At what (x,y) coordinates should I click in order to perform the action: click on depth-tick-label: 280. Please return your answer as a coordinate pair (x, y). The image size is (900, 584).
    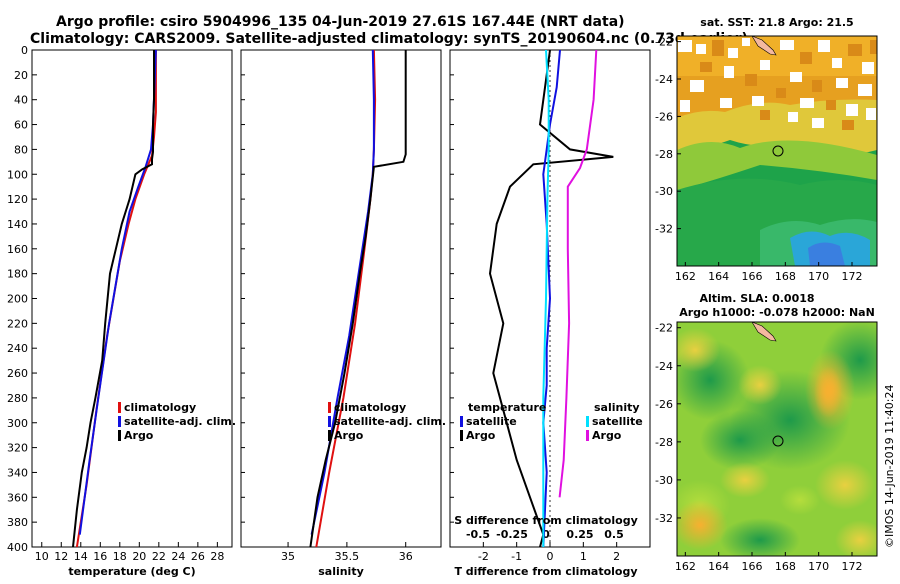
    Looking at the image, I should click on (17, 398).